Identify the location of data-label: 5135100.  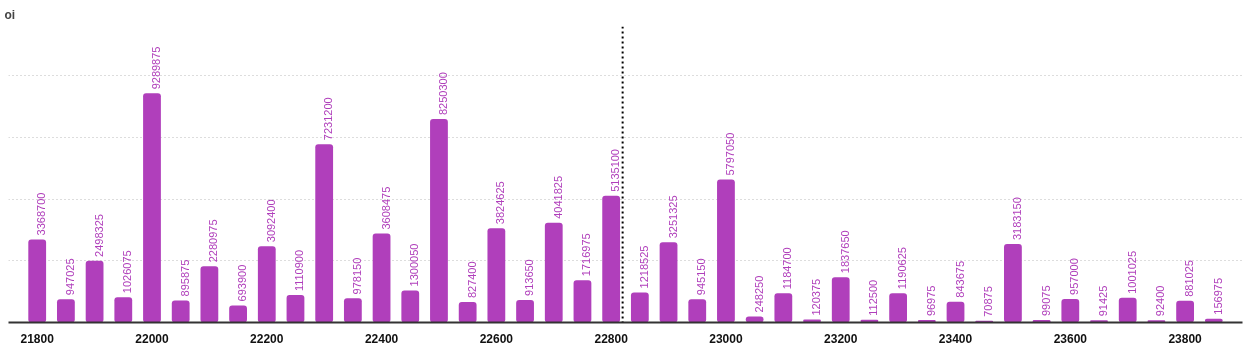
(615, 170).